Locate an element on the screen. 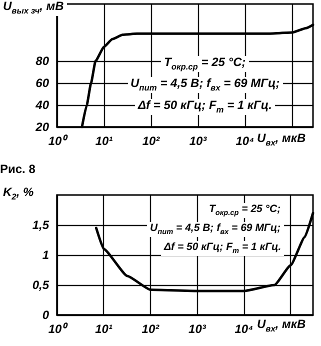 Image resolution: width=321 pixels, height=346 pixels. y-tick-label: 80 is located at coordinates (43, 61).